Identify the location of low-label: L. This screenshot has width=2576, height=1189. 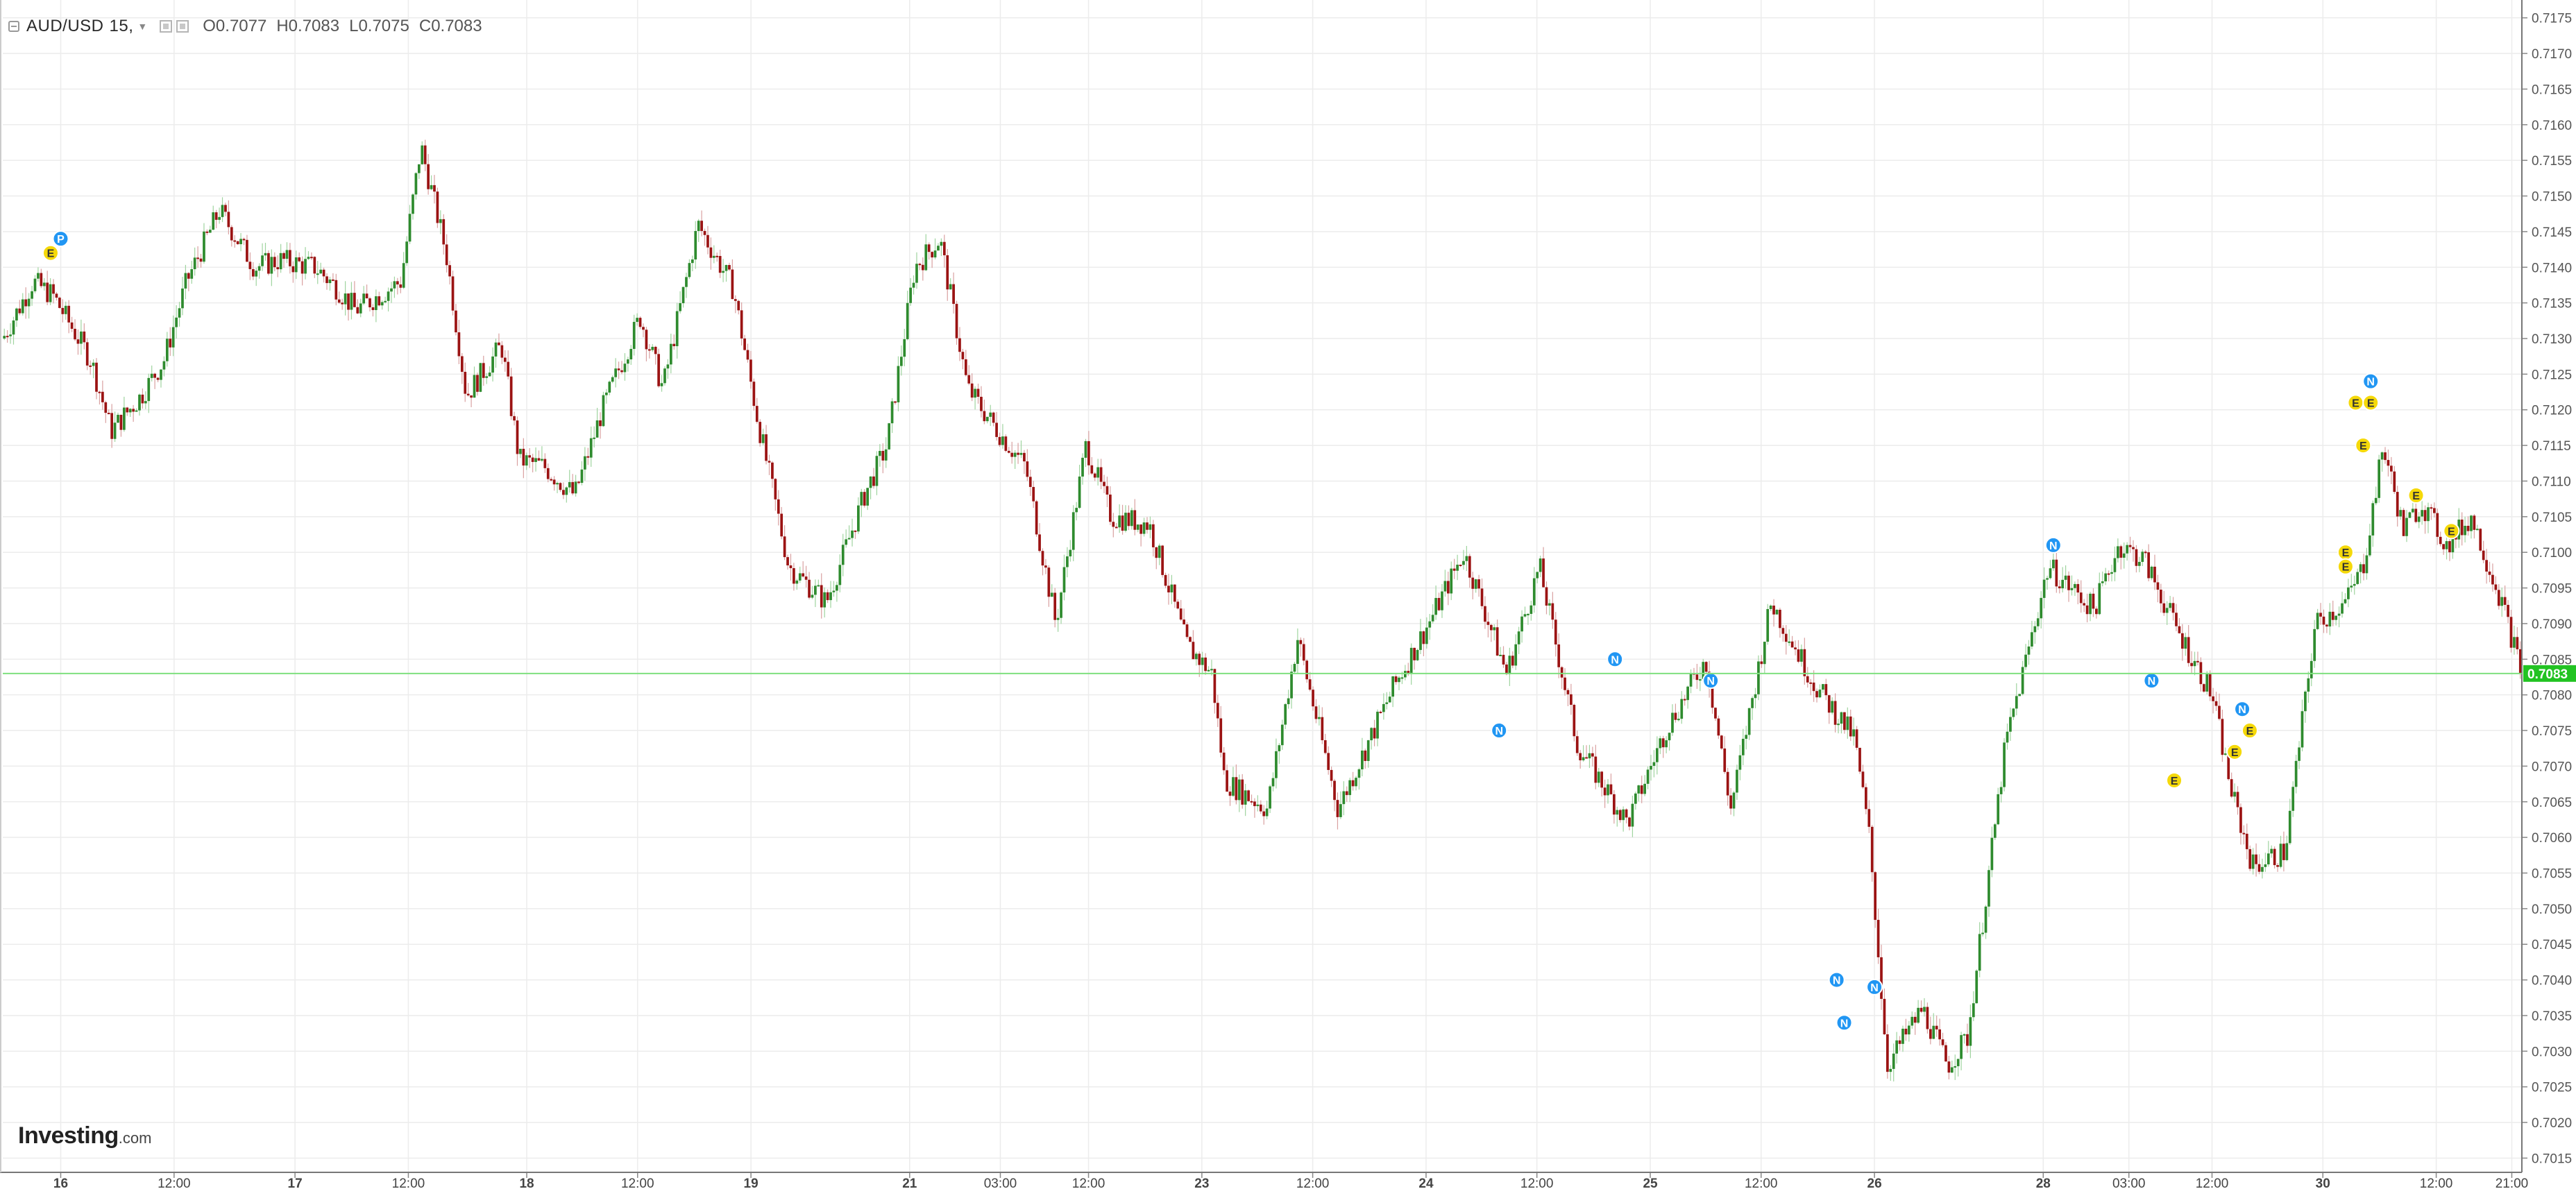
(354, 26).